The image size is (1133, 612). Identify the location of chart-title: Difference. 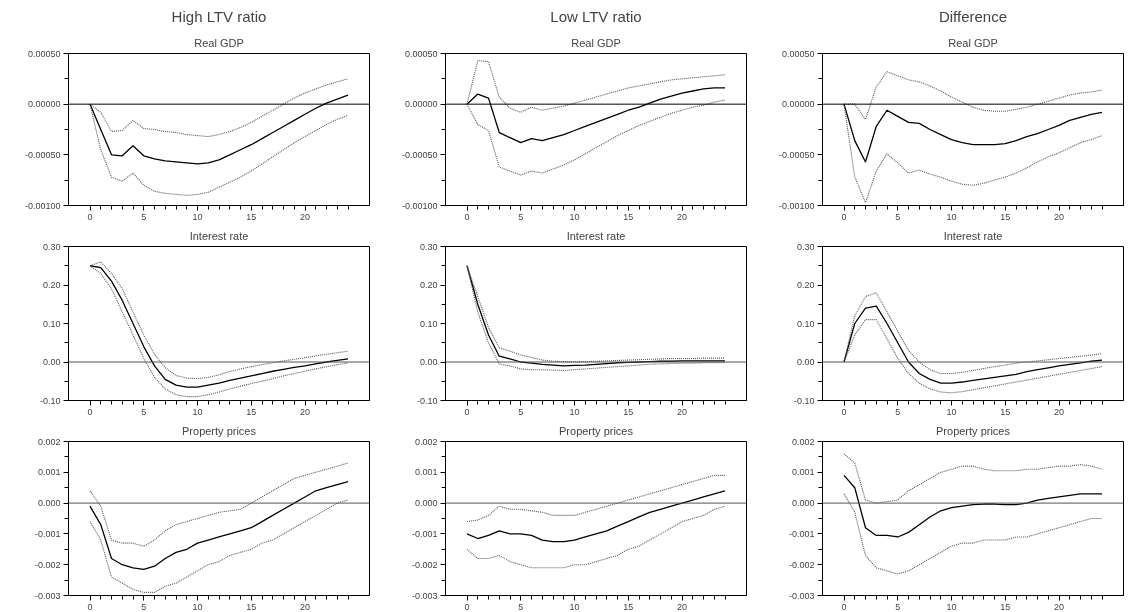
(973, 16).